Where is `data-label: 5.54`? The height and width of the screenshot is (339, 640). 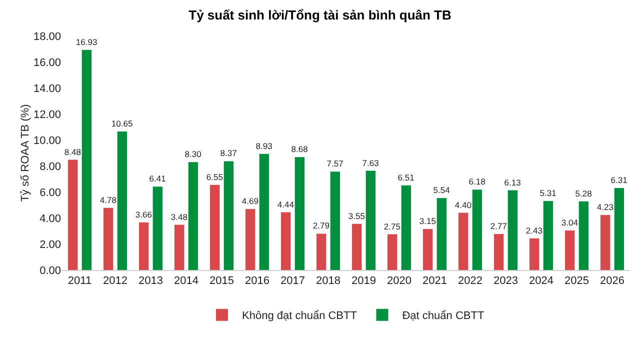
data-label: 5.54 is located at coordinates (441, 189).